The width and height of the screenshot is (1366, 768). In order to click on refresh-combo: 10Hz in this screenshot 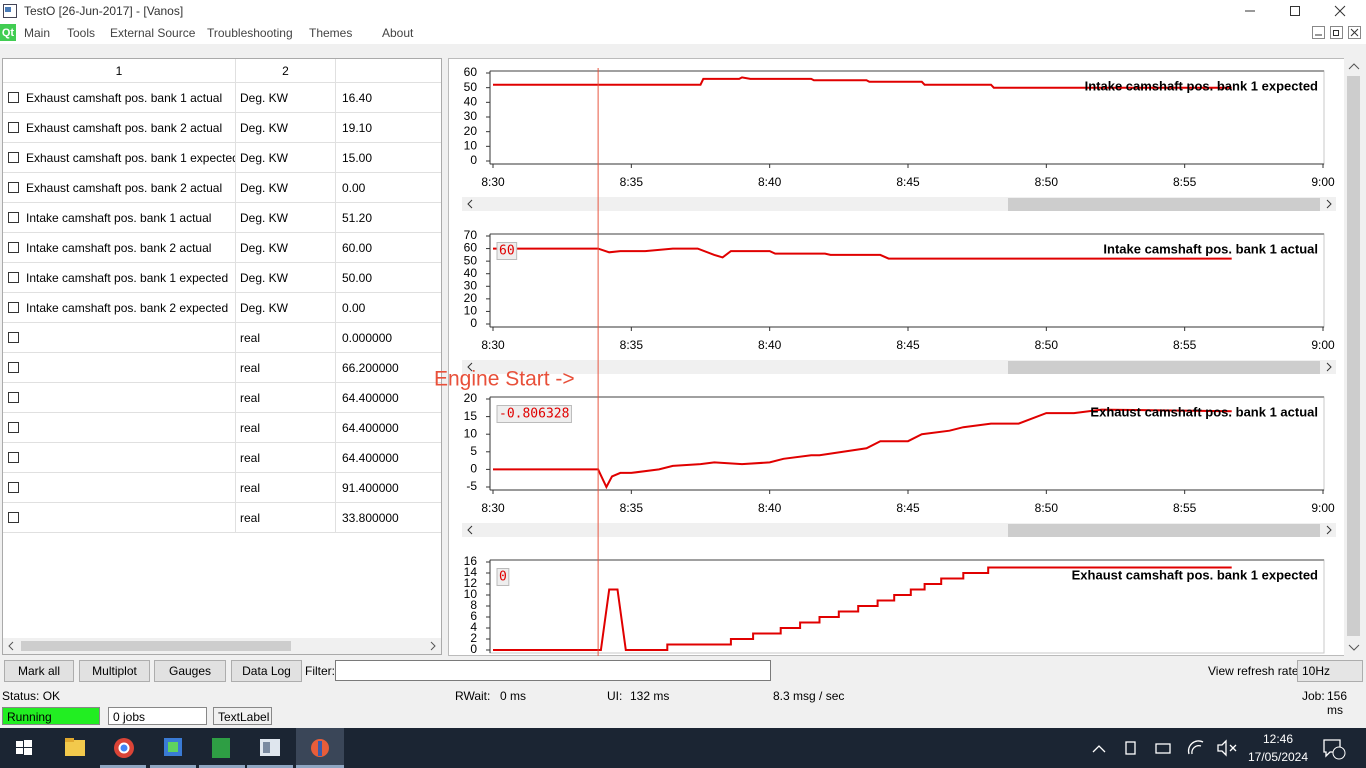, I will do `click(1330, 671)`.